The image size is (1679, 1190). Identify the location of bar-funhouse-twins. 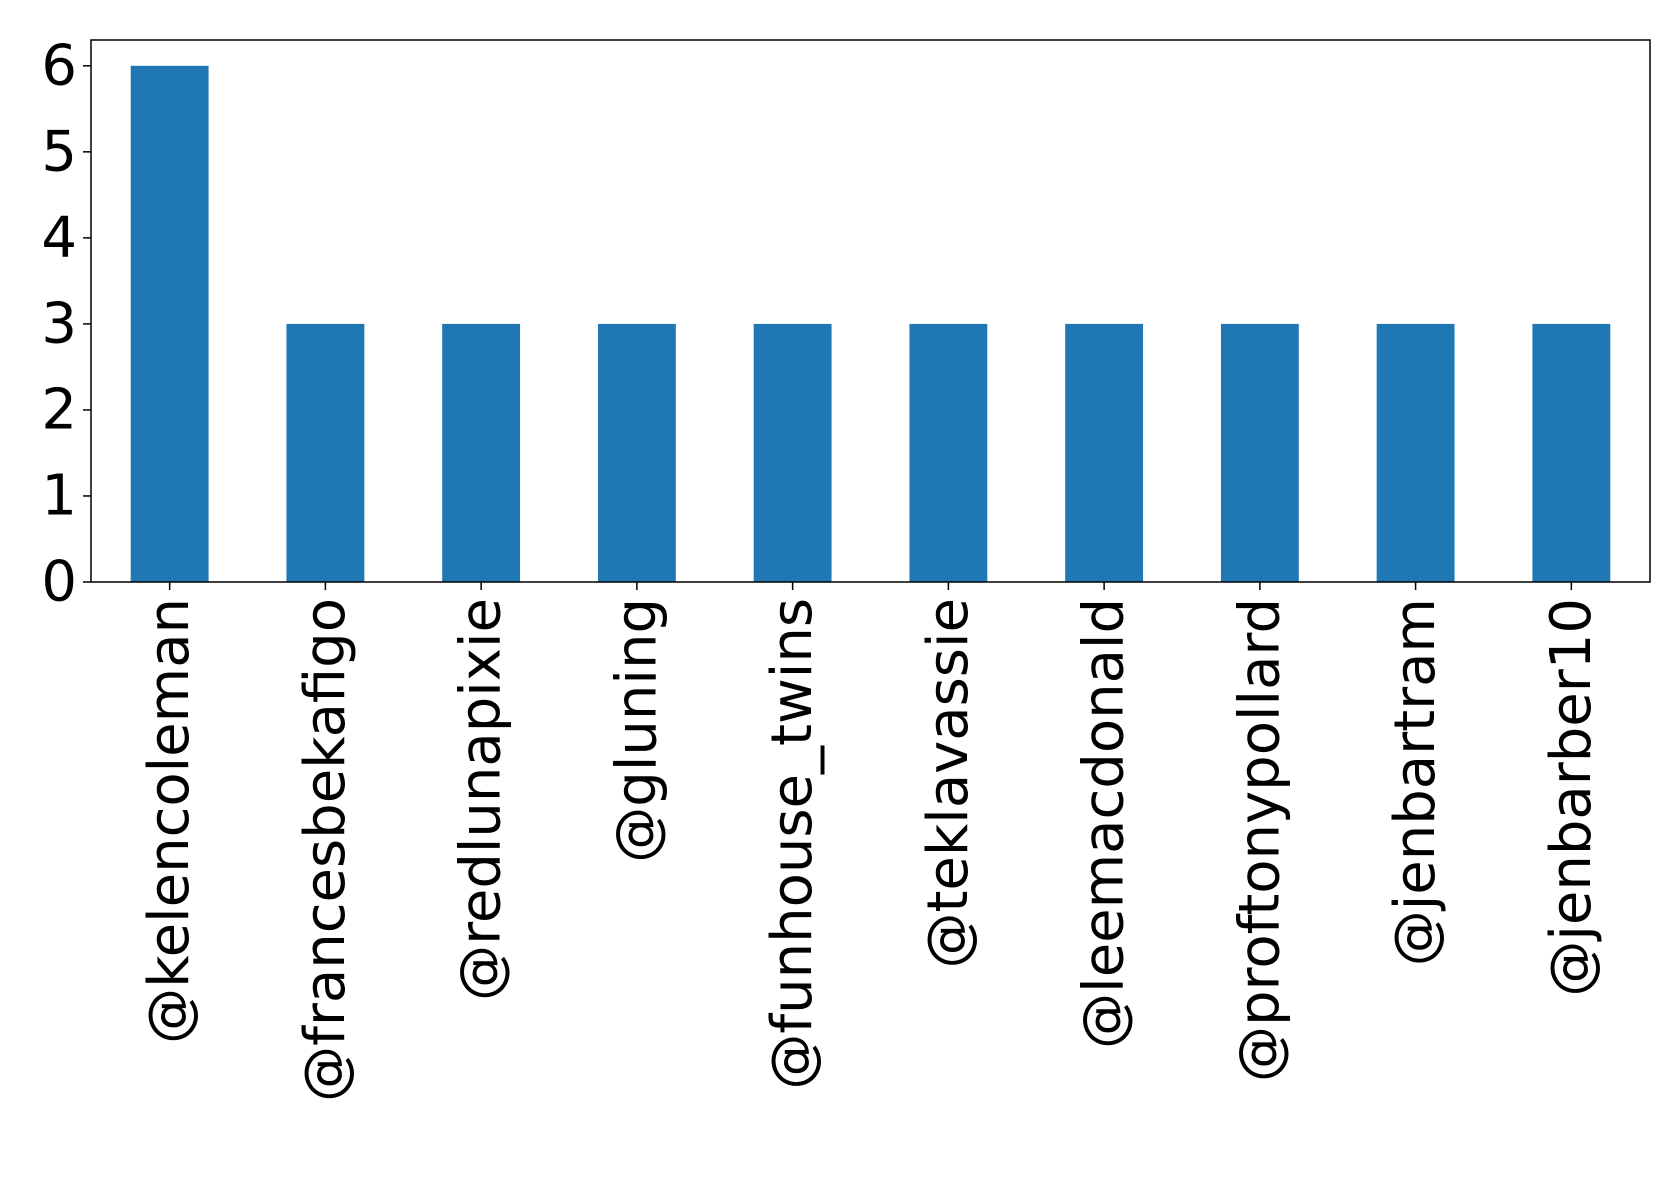
(792, 452).